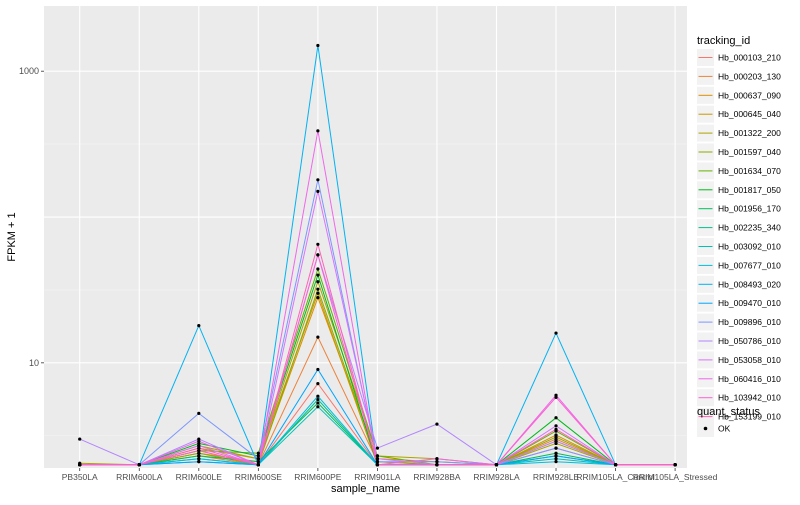 This screenshot has width=800, height=505. Describe the element at coordinates (29, 71) in the screenshot. I see `y-tick-label: 1000` at that location.